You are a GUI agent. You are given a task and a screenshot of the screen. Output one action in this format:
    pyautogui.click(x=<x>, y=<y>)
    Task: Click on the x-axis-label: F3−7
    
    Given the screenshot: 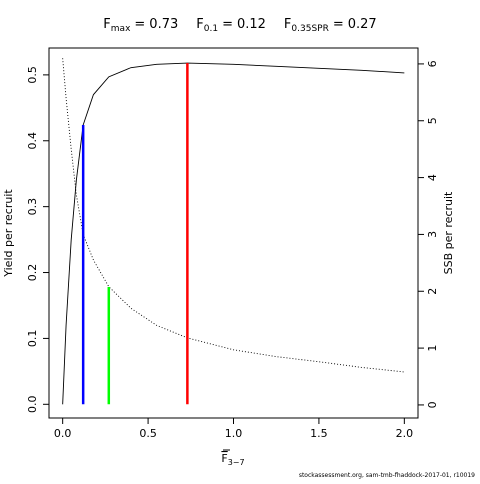 What is the action you would take?
    pyautogui.click(x=232, y=459)
    